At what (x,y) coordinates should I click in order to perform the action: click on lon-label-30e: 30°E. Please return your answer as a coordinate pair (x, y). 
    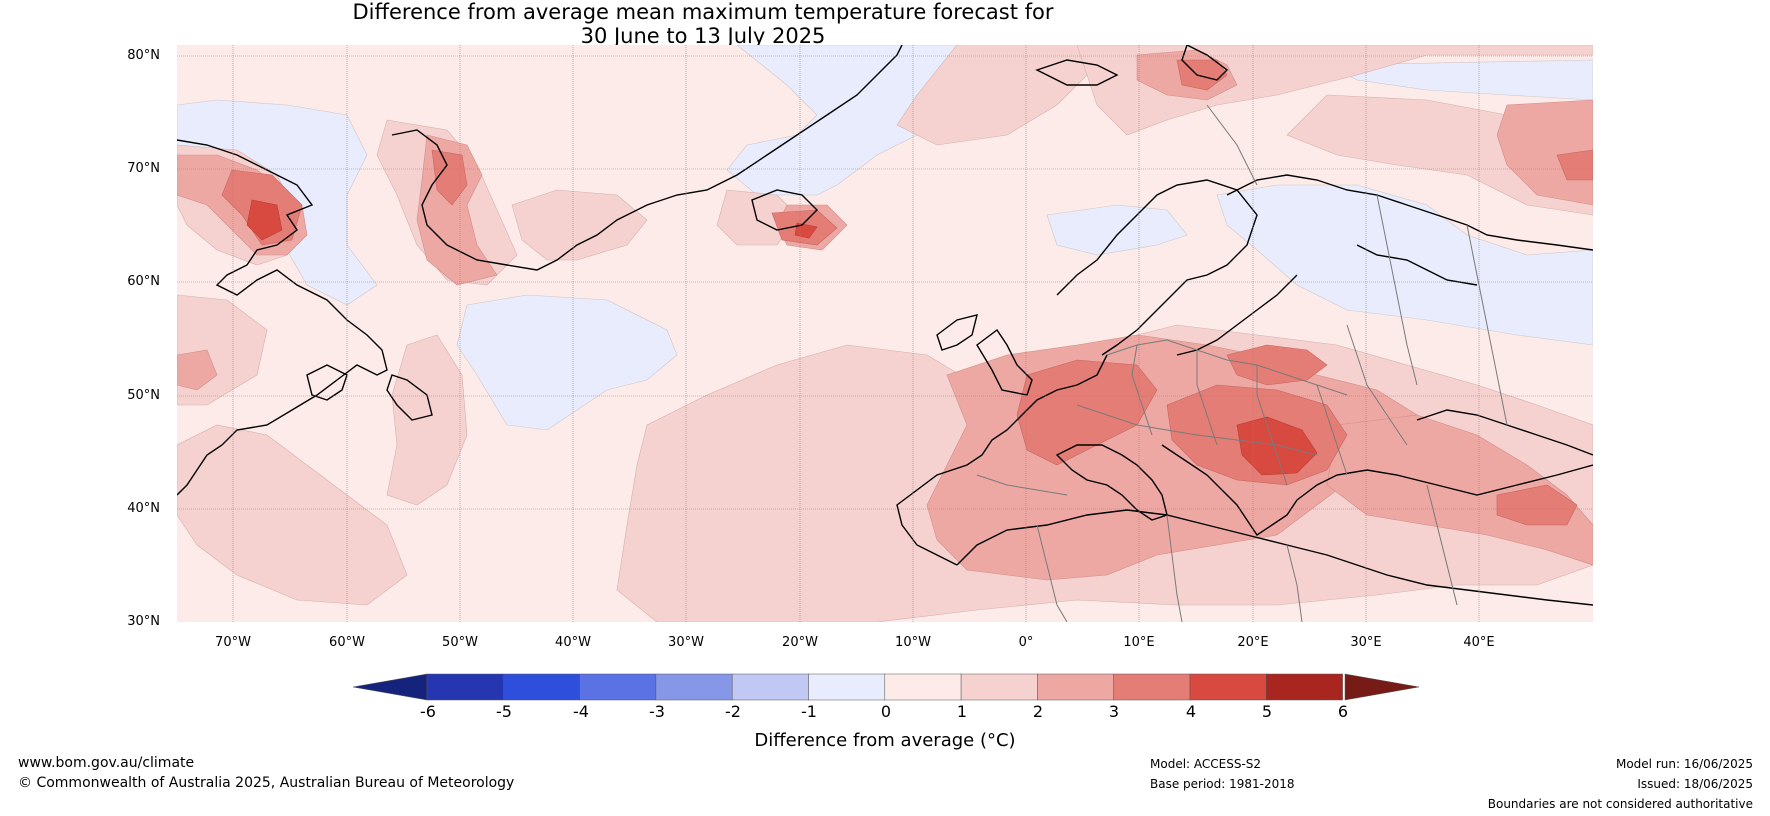
    Looking at the image, I should click on (1366, 642).